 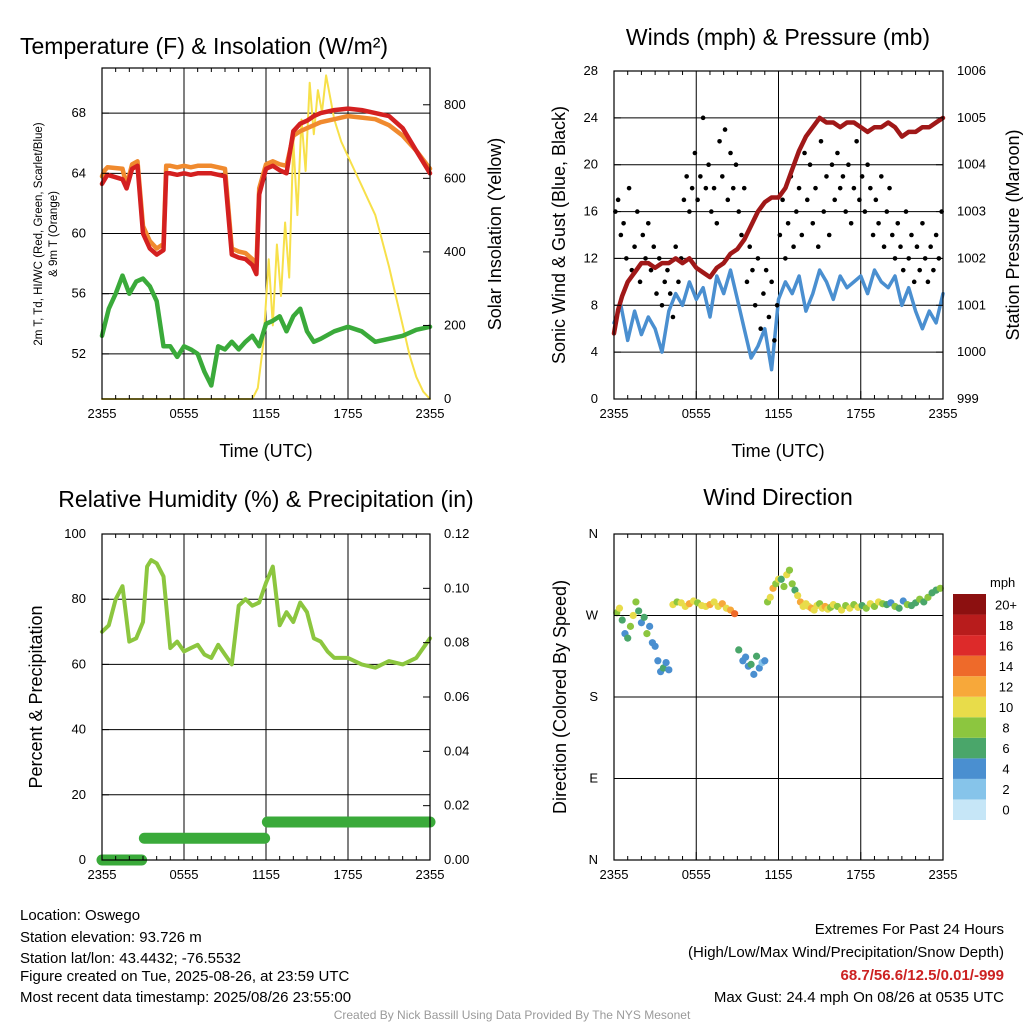 What do you see at coordinates (266, 413) in the screenshot?
I see `p1-xtick-label: 1155` at bounding box center [266, 413].